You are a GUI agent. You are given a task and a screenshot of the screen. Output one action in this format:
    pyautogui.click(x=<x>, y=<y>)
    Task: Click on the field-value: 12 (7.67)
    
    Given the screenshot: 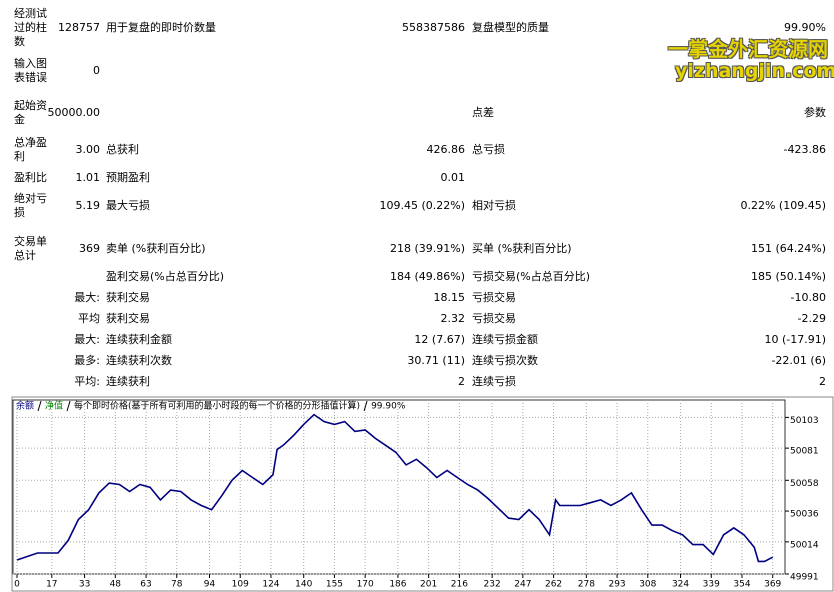 What is the action you would take?
    pyautogui.click(x=439, y=339)
    